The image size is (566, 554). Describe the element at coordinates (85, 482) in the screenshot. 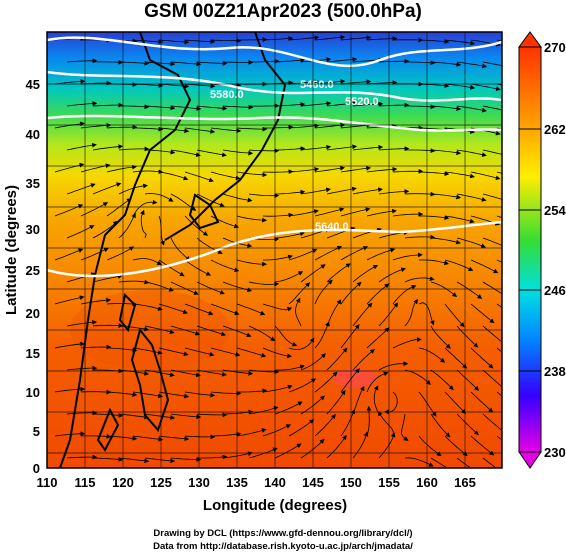

I see `x-tick-label: 115` at that location.